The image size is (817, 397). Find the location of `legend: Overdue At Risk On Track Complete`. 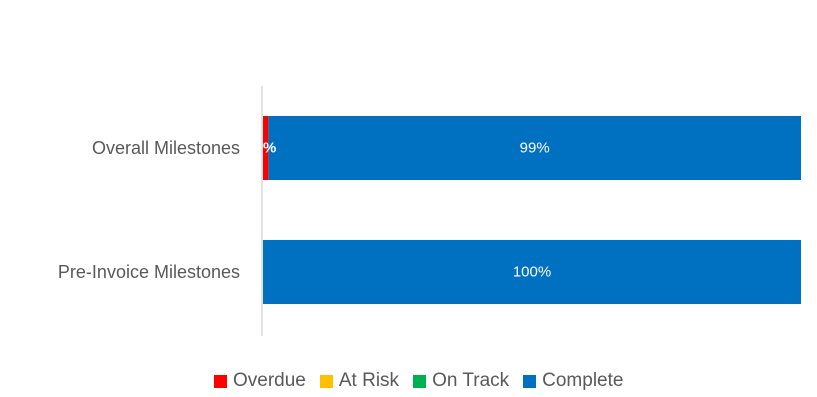

legend: Overdue At Risk On Track Complete is located at coordinates (418, 381).